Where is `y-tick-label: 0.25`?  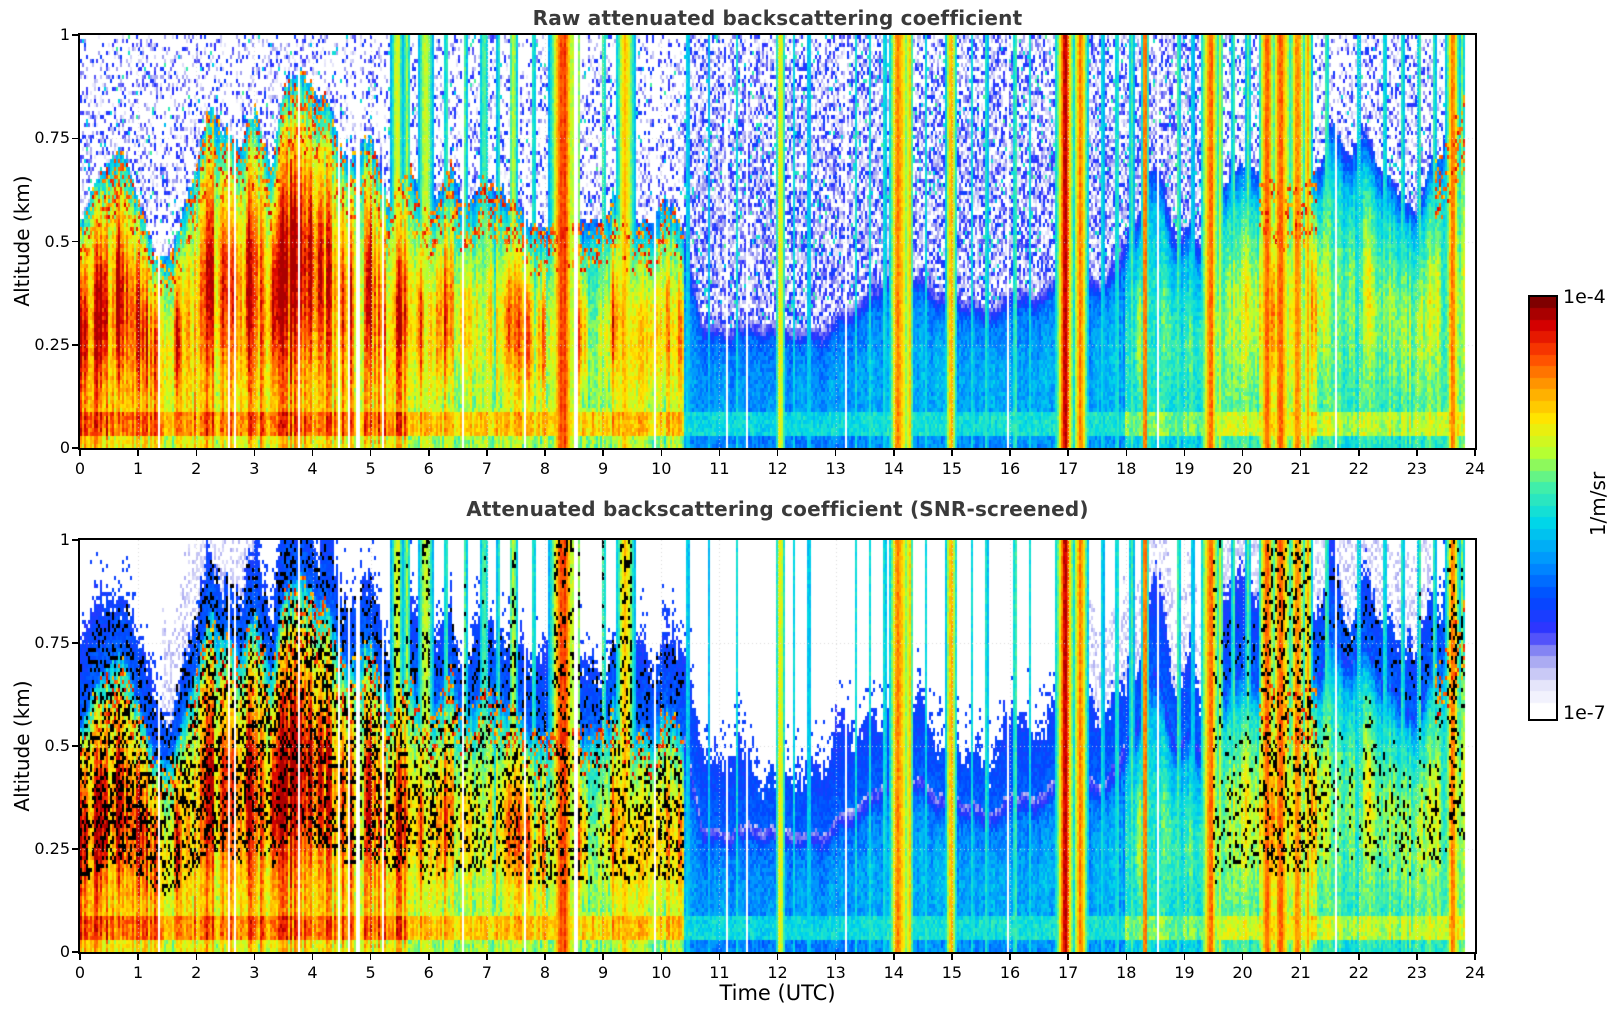
y-tick-label: 0.25 is located at coordinates (52, 848).